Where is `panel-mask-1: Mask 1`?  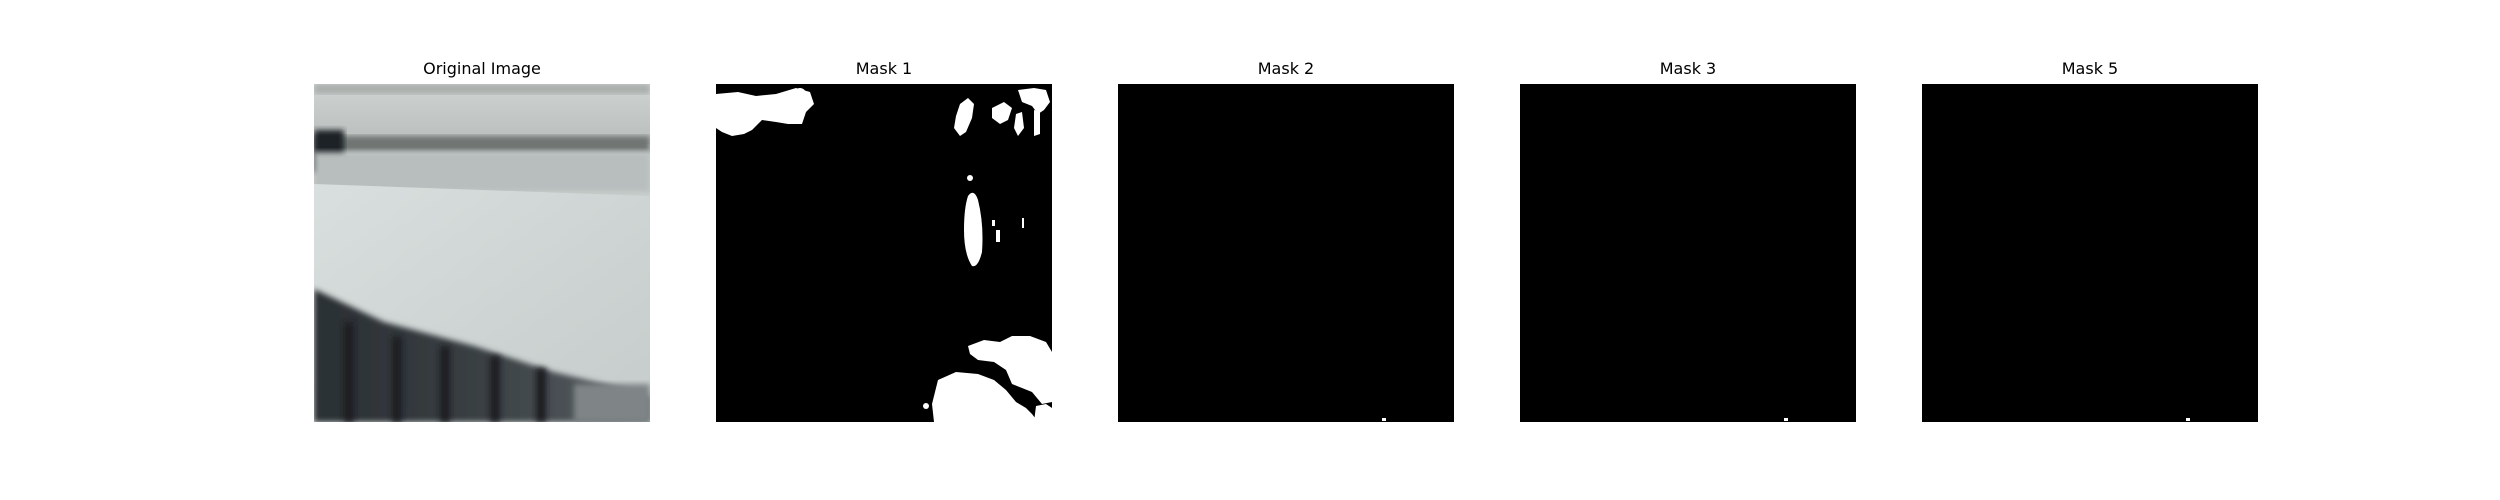
panel-mask-1: Mask 1 is located at coordinates (884, 250).